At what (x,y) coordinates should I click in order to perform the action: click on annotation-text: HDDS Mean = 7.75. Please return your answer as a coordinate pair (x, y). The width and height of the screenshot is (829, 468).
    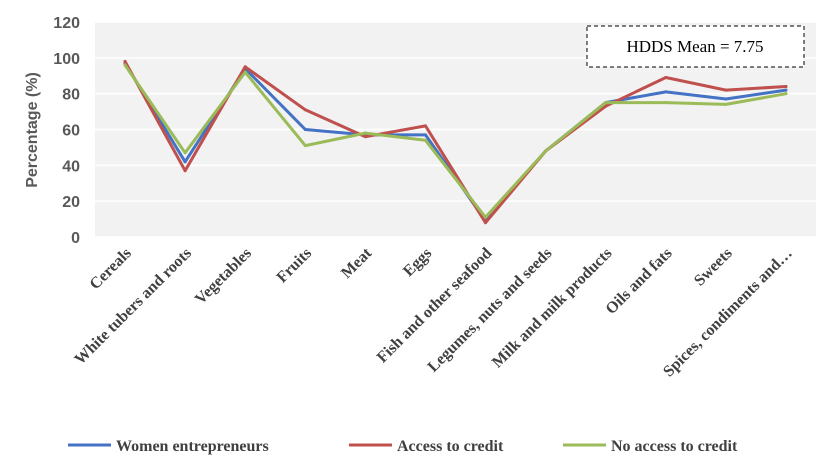
    Looking at the image, I should click on (694, 46).